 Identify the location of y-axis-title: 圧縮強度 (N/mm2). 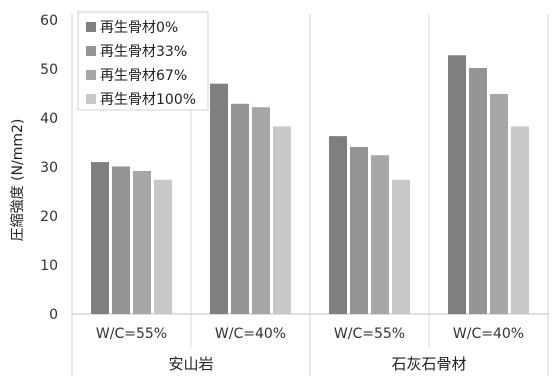
(18, 180).